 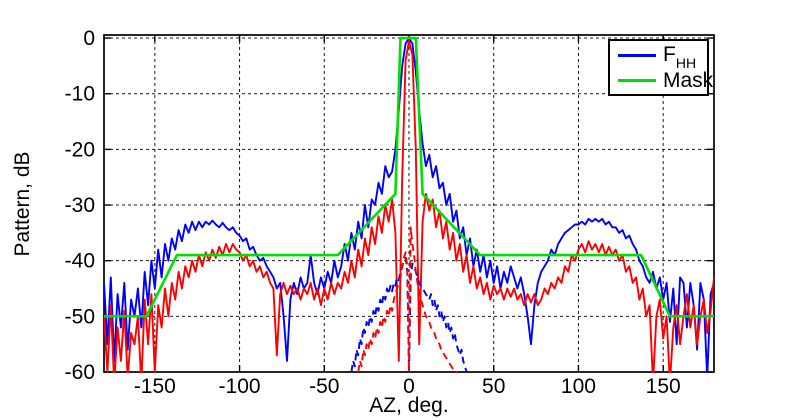 What do you see at coordinates (80, 94) in the screenshot?
I see `y-tick-label: -10` at bounding box center [80, 94].